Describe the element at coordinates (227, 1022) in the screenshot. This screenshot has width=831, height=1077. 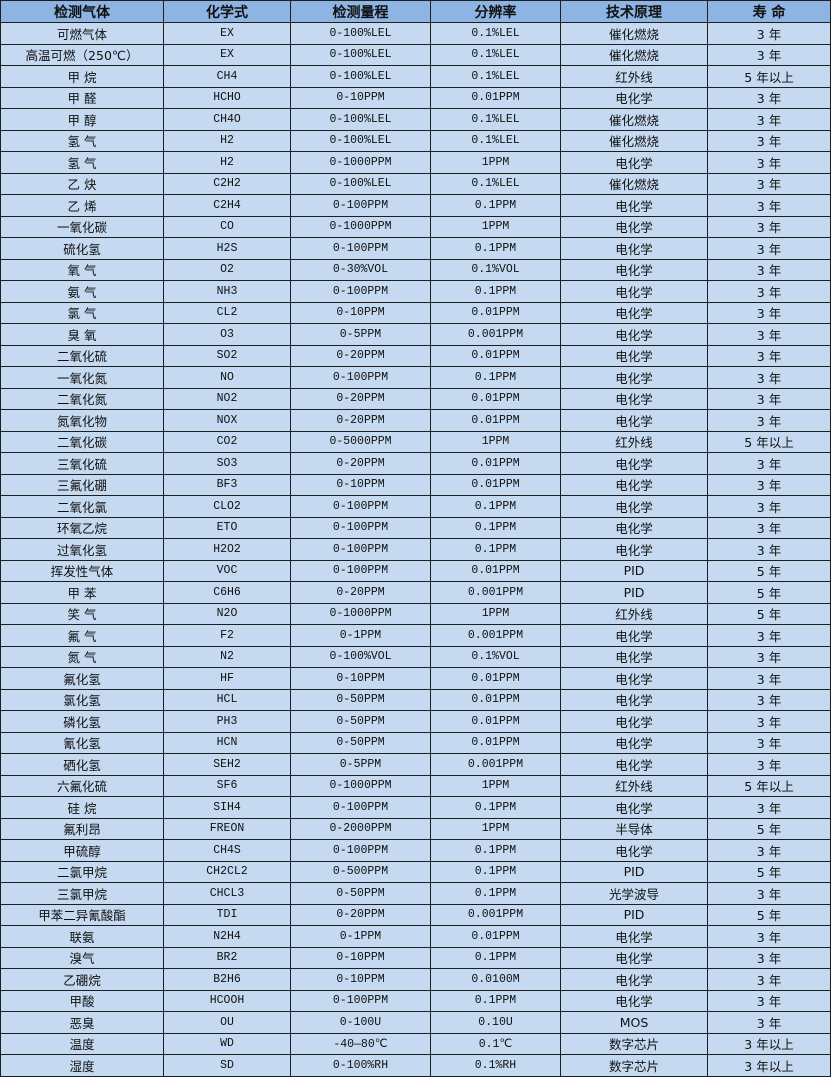
I see `cell-formula: OU` at that location.